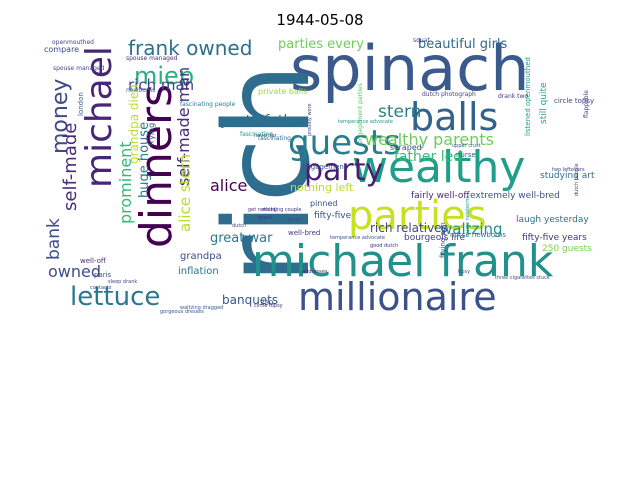  I want to click on cloud-word: fifty-five, so click(333, 216).